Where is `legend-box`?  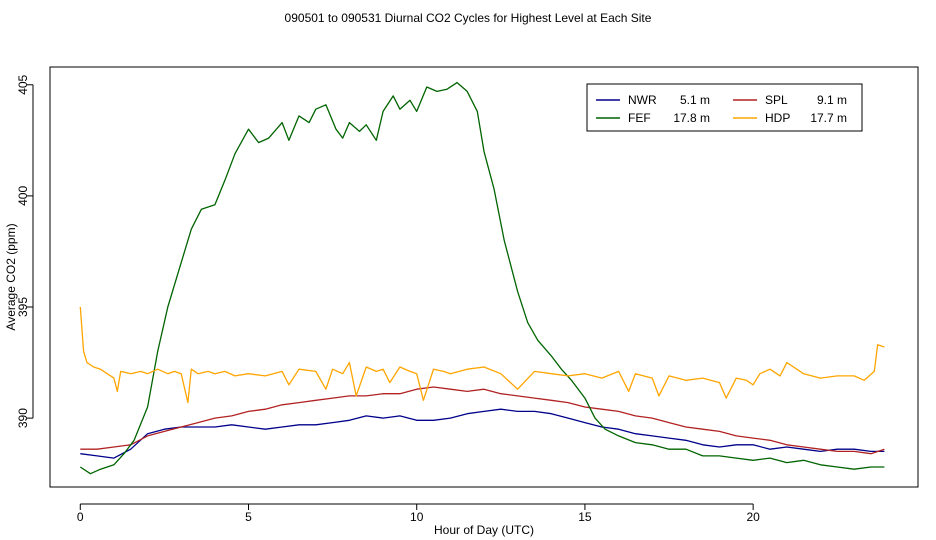 legend-box is located at coordinates (724, 107).